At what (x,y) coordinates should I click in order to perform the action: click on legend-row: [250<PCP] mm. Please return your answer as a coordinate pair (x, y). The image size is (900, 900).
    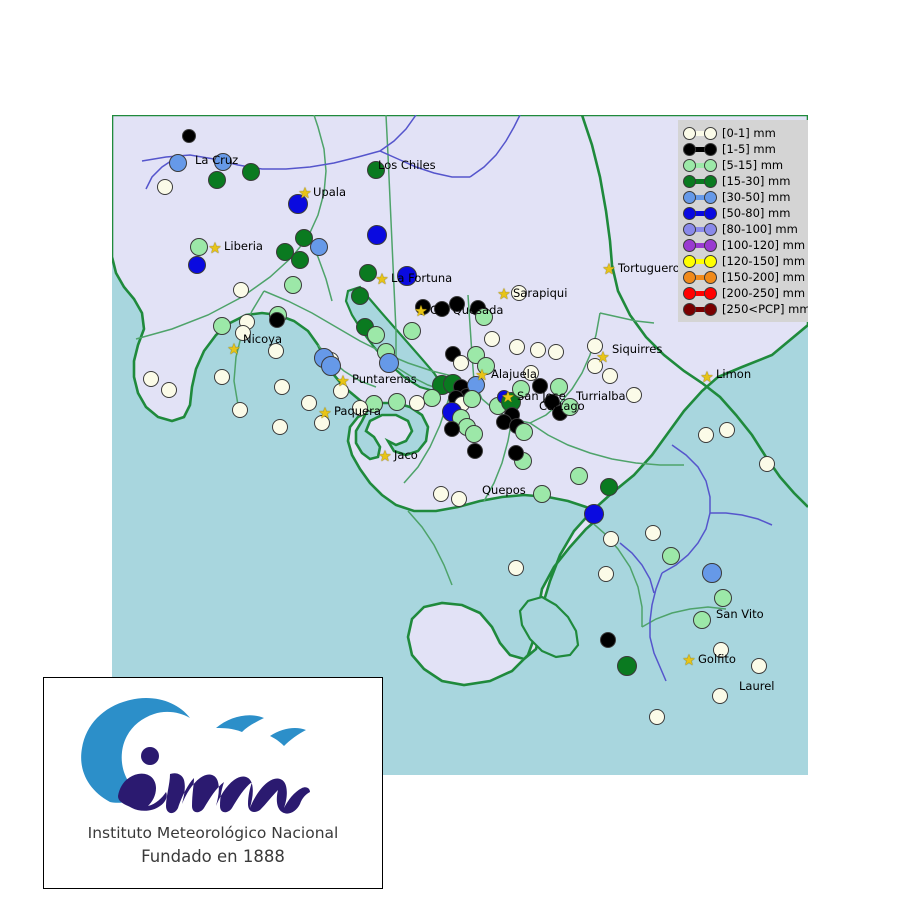
    Looking at the image, I should click on (745, 309).